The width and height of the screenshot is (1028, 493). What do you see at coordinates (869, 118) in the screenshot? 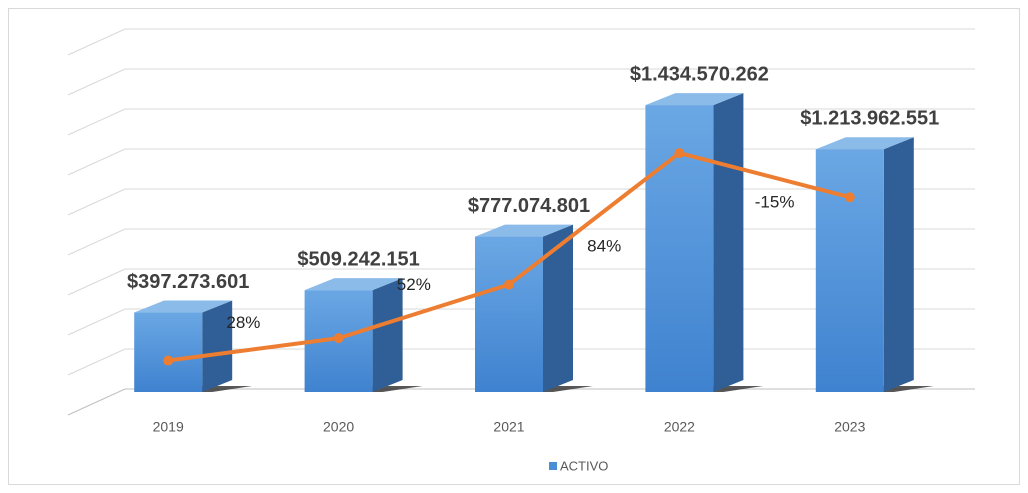
I see `data-label: $1.213.962.551` at bounding box center [869, 118].